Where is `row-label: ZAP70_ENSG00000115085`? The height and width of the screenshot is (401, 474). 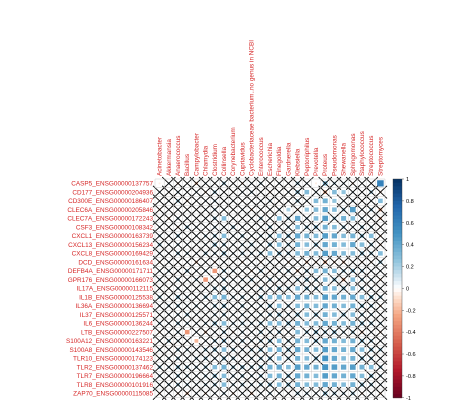 row-label: ZAP70_ENSG00000115085 is located at coordinates (113, 394).